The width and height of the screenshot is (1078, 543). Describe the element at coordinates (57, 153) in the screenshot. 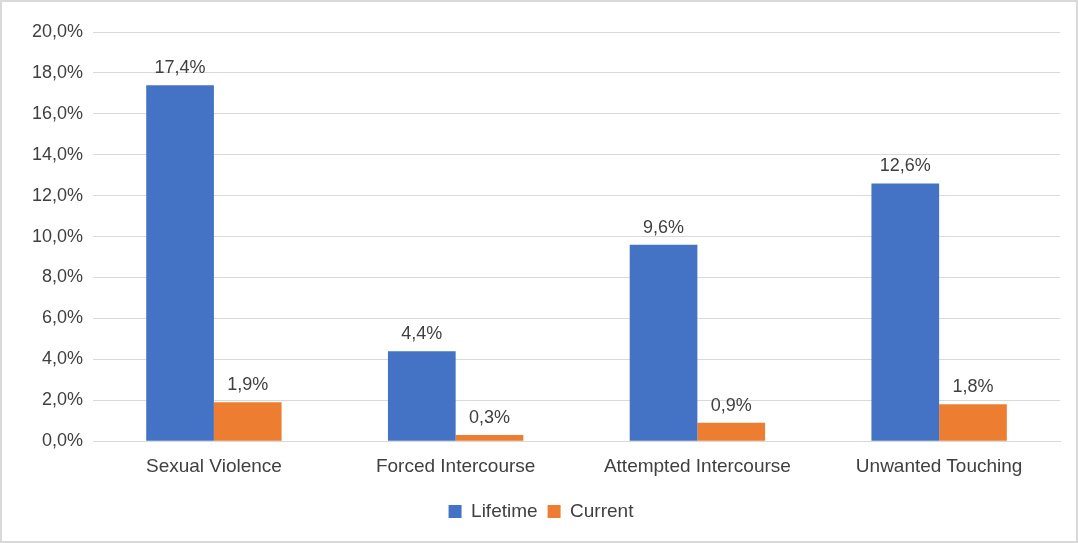

I see `y-tick-label: 14,0%` at that location.